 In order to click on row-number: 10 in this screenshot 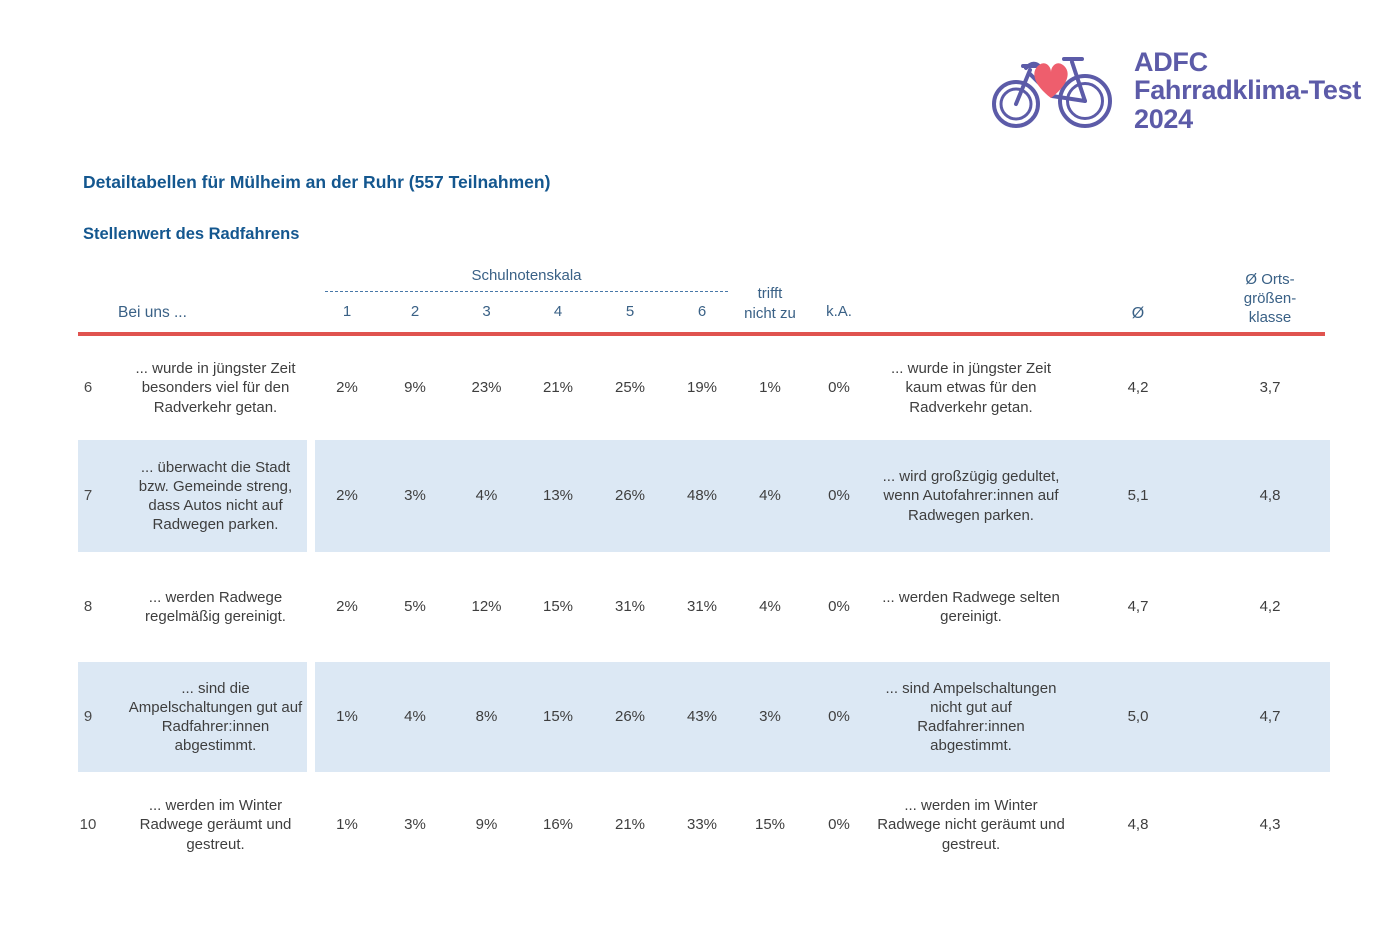, I will do `click(88, 825)`.